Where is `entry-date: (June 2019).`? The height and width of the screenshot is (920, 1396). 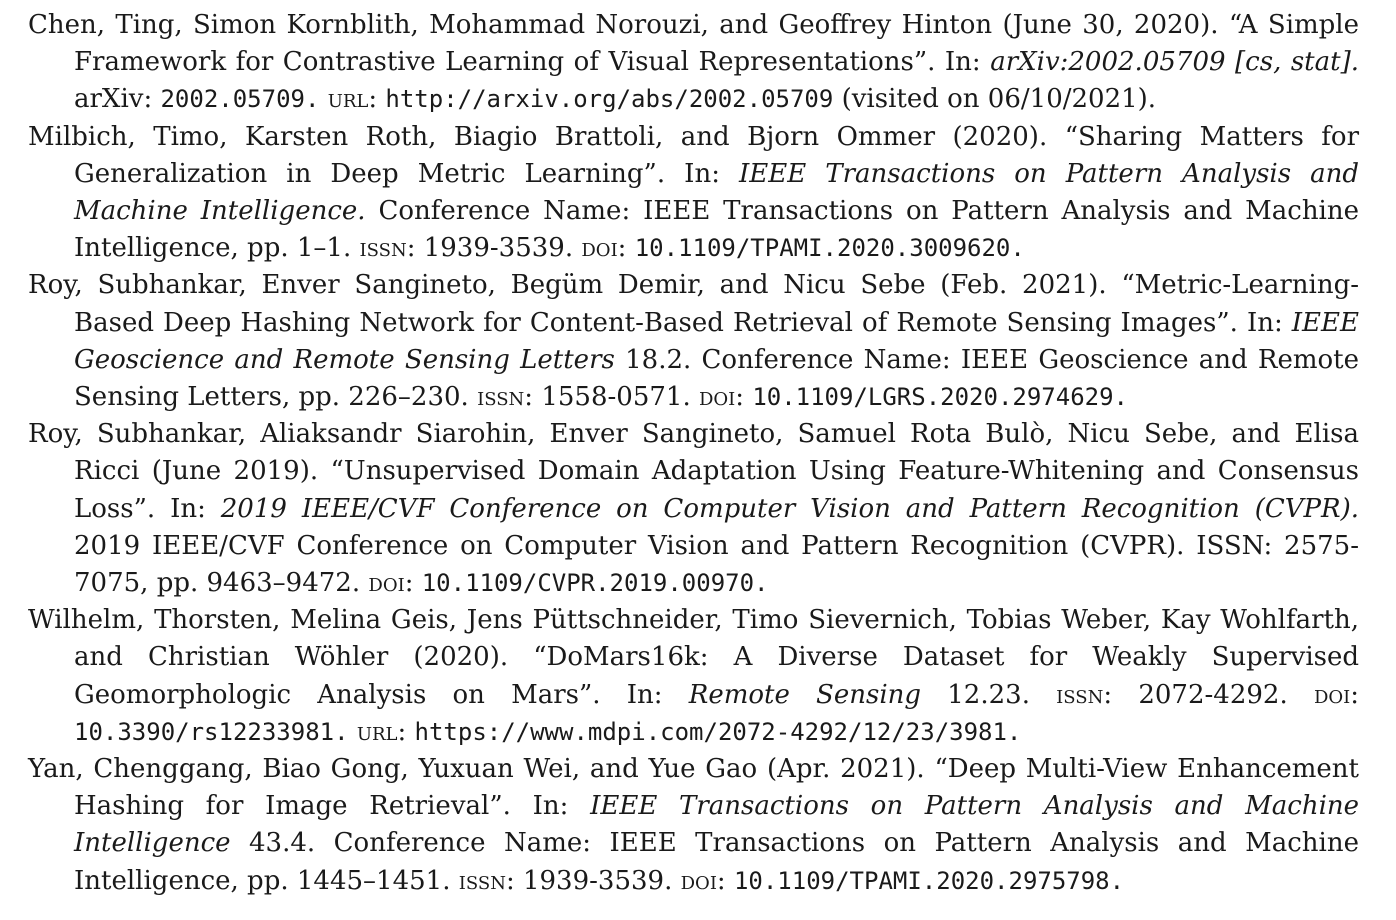
entry-date: (June 2019). is located at coordinates (235, 471).